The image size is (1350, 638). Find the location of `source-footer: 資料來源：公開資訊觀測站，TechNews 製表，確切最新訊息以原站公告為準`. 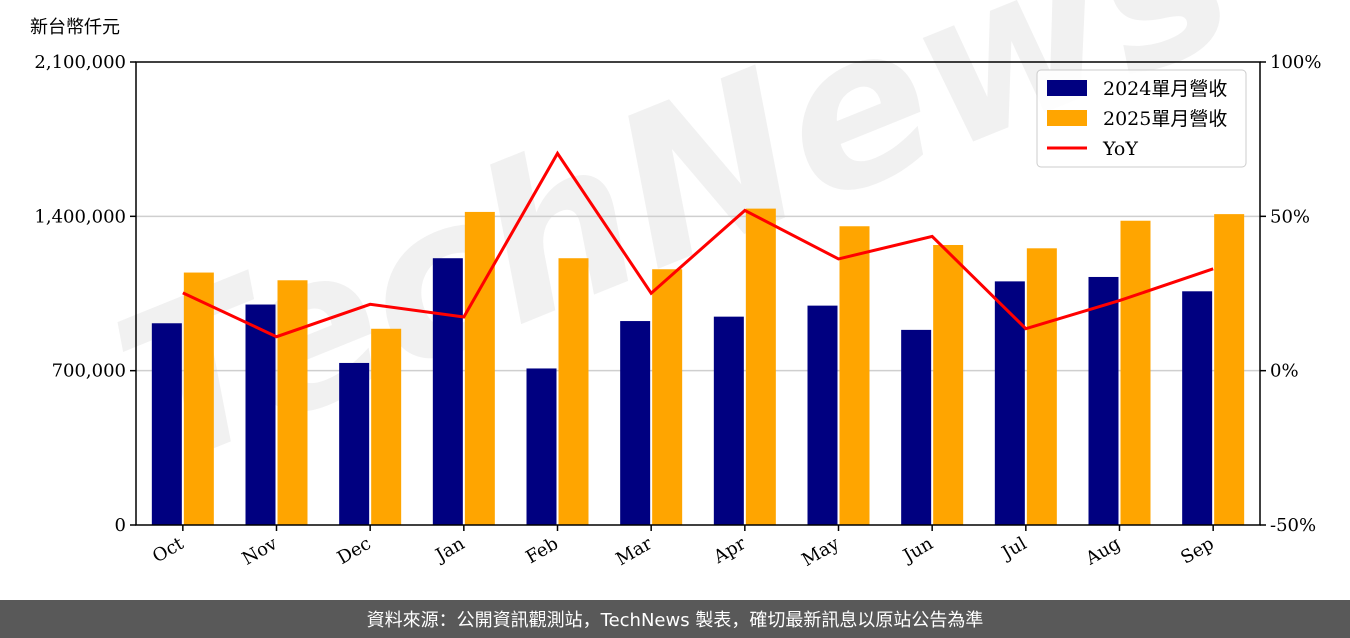

source-footer: 資料來源：公開資訊觀測站，TechNews 製表，確切最新訊息以原站公告為準 is located at coordinates (675, 619).